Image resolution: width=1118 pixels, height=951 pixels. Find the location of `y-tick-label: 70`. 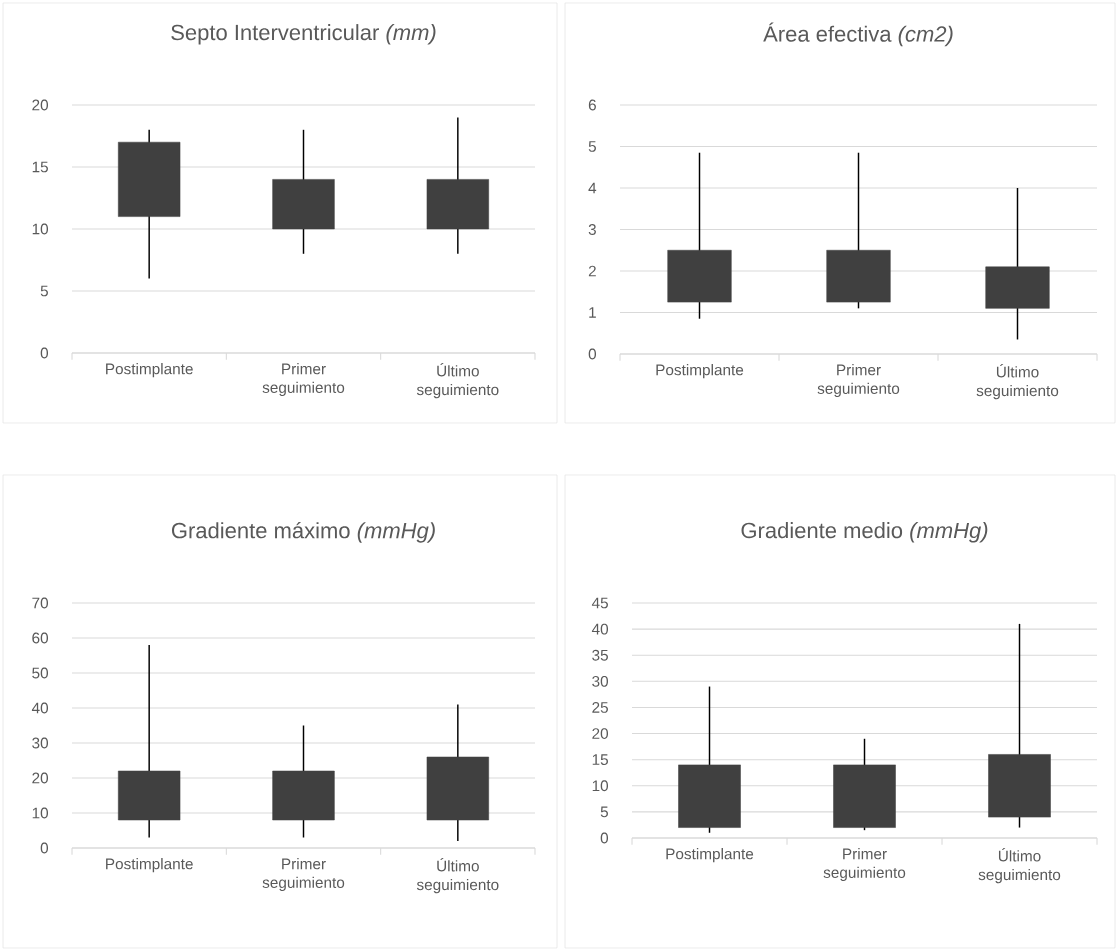

y-tick-label: 70 is located at coordinates (40, 603).